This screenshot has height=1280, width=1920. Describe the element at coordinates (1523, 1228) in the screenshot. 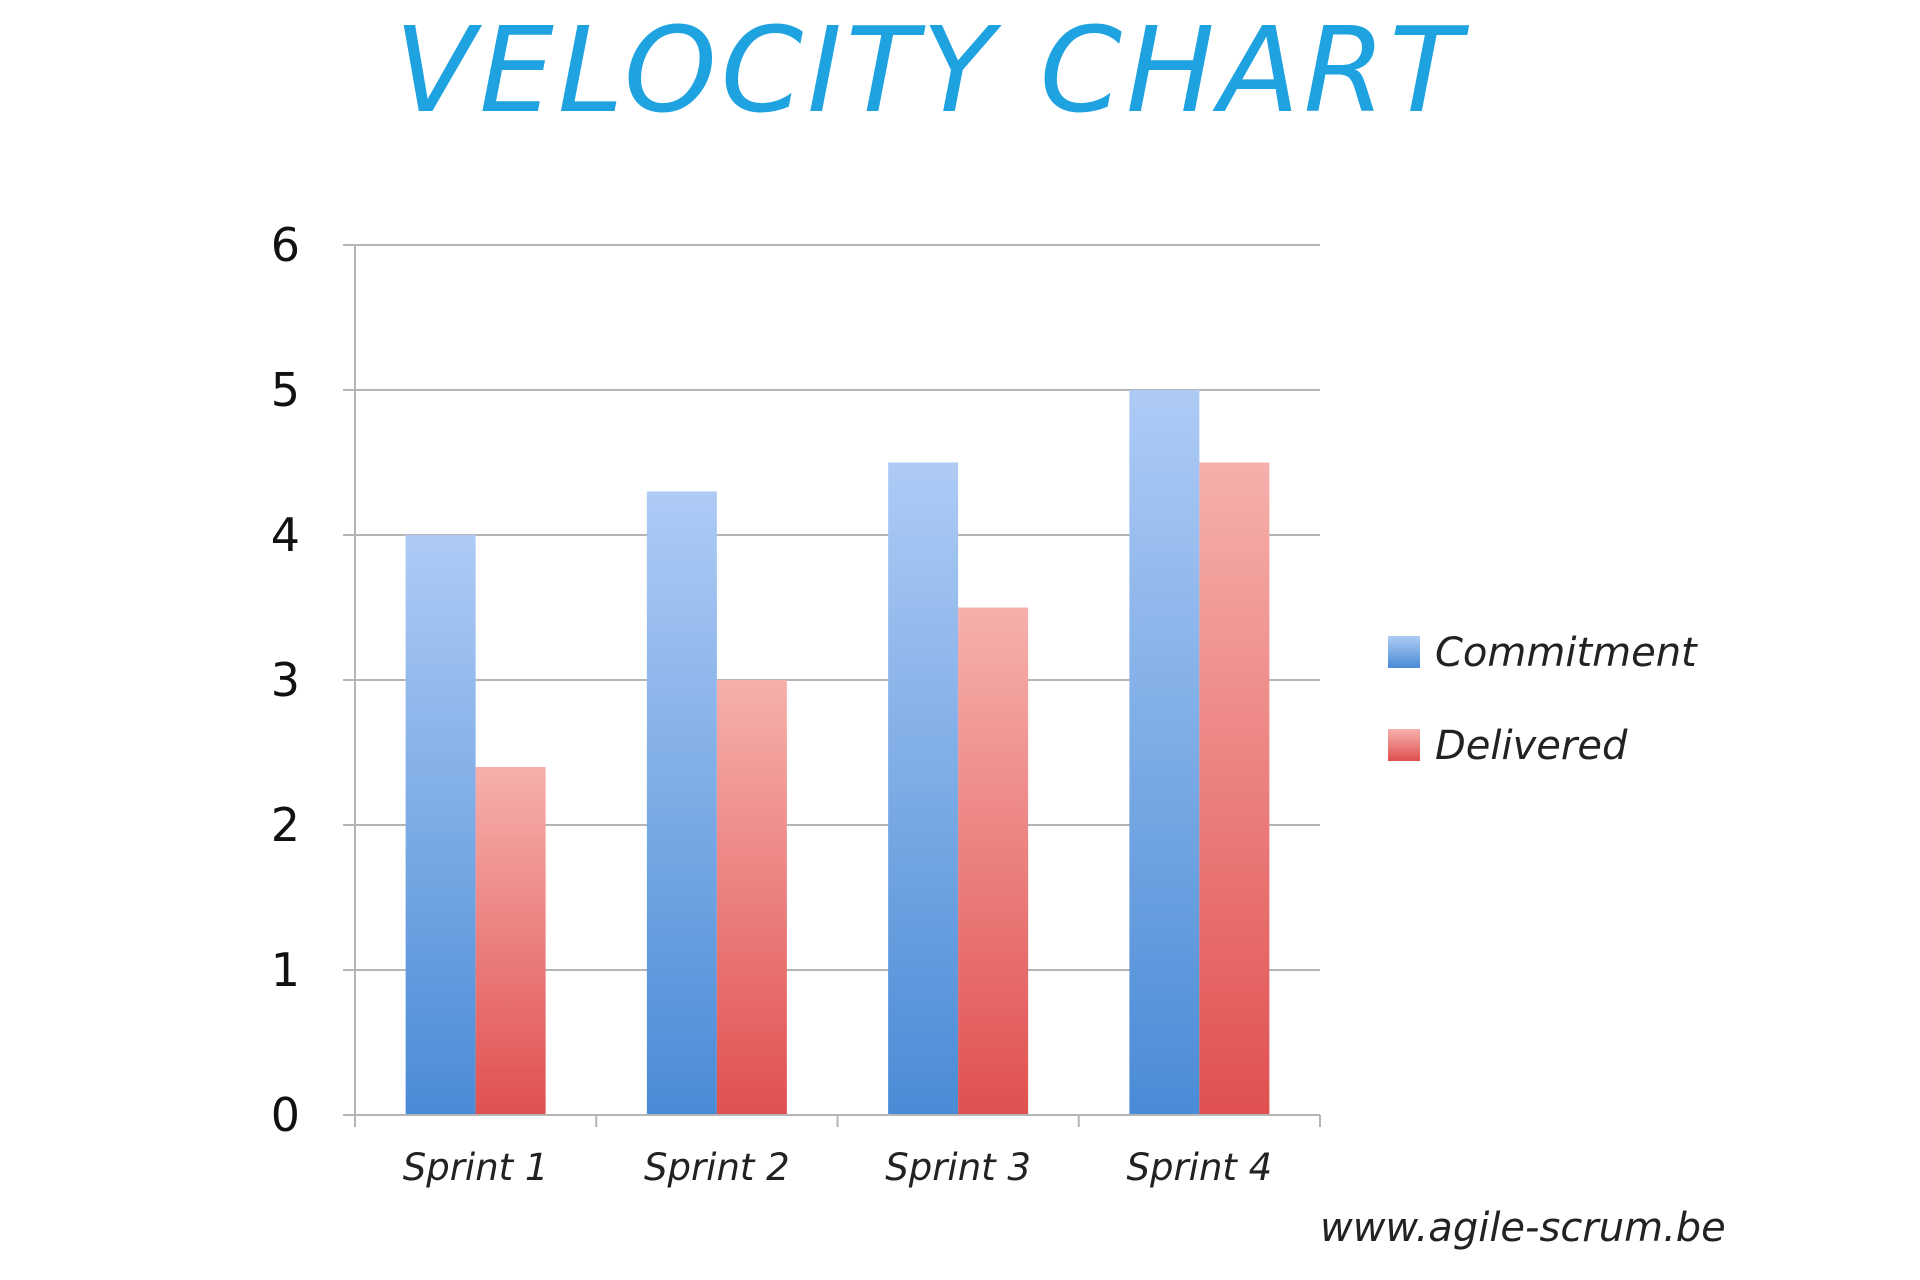

I see `watermark-url: www.agile-scrum.be` at that location.